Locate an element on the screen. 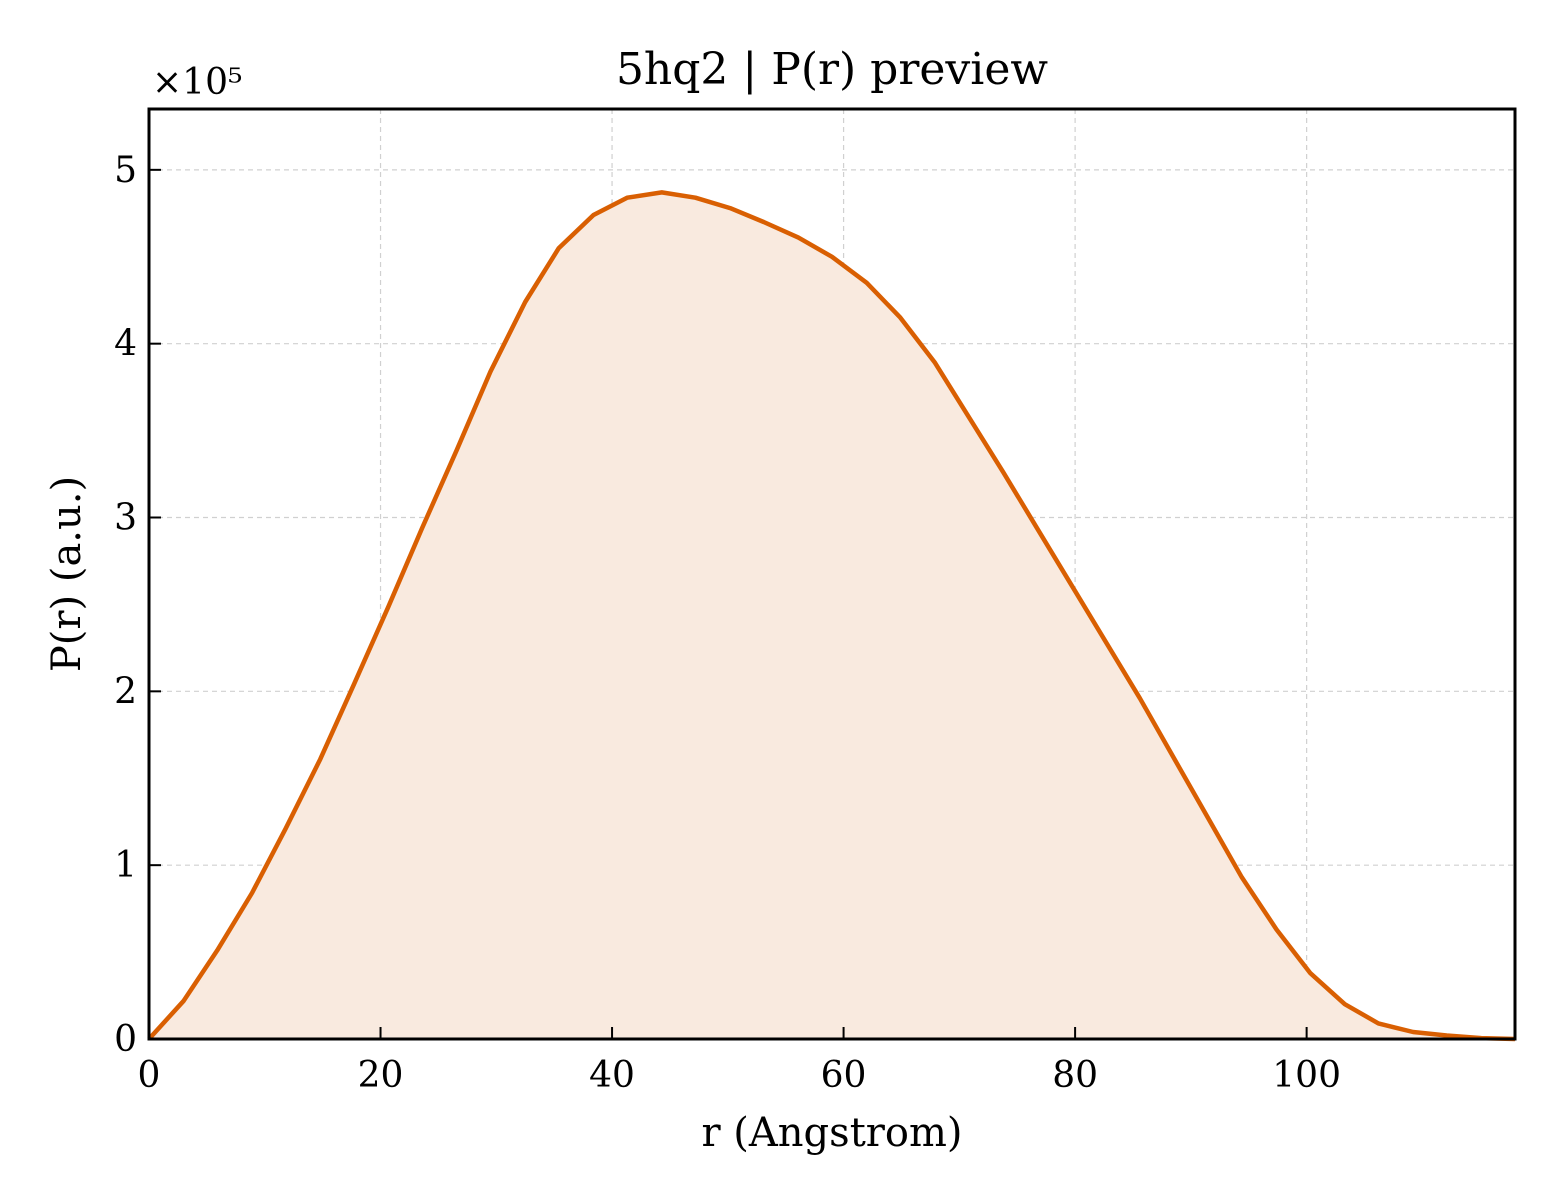  y-tick-label: 1 is located at coordinates (125, 865).